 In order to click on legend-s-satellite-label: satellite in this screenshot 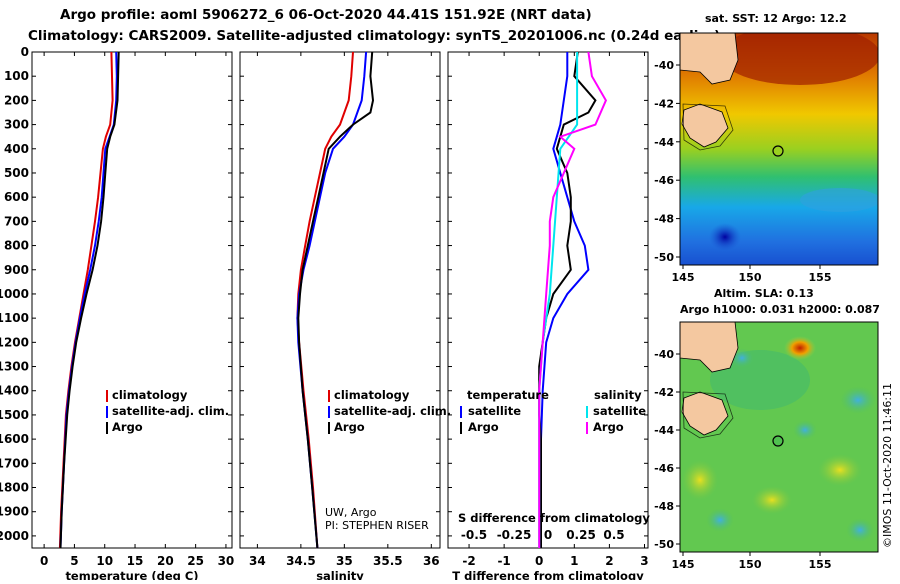, I will do `click(619, 411)`.